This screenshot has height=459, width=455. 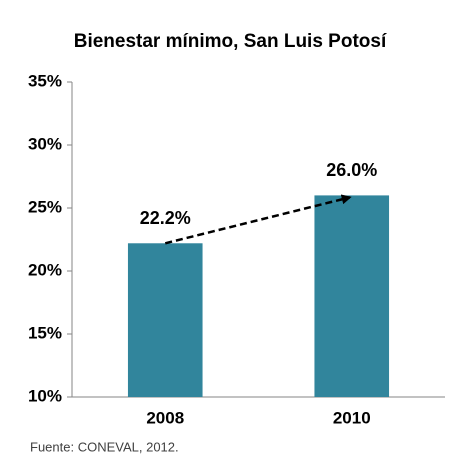 What do you see at coordinates (45, 395) in the screenshot?
I see `y-tick-label: 10%` at bounding box center [45, 395].